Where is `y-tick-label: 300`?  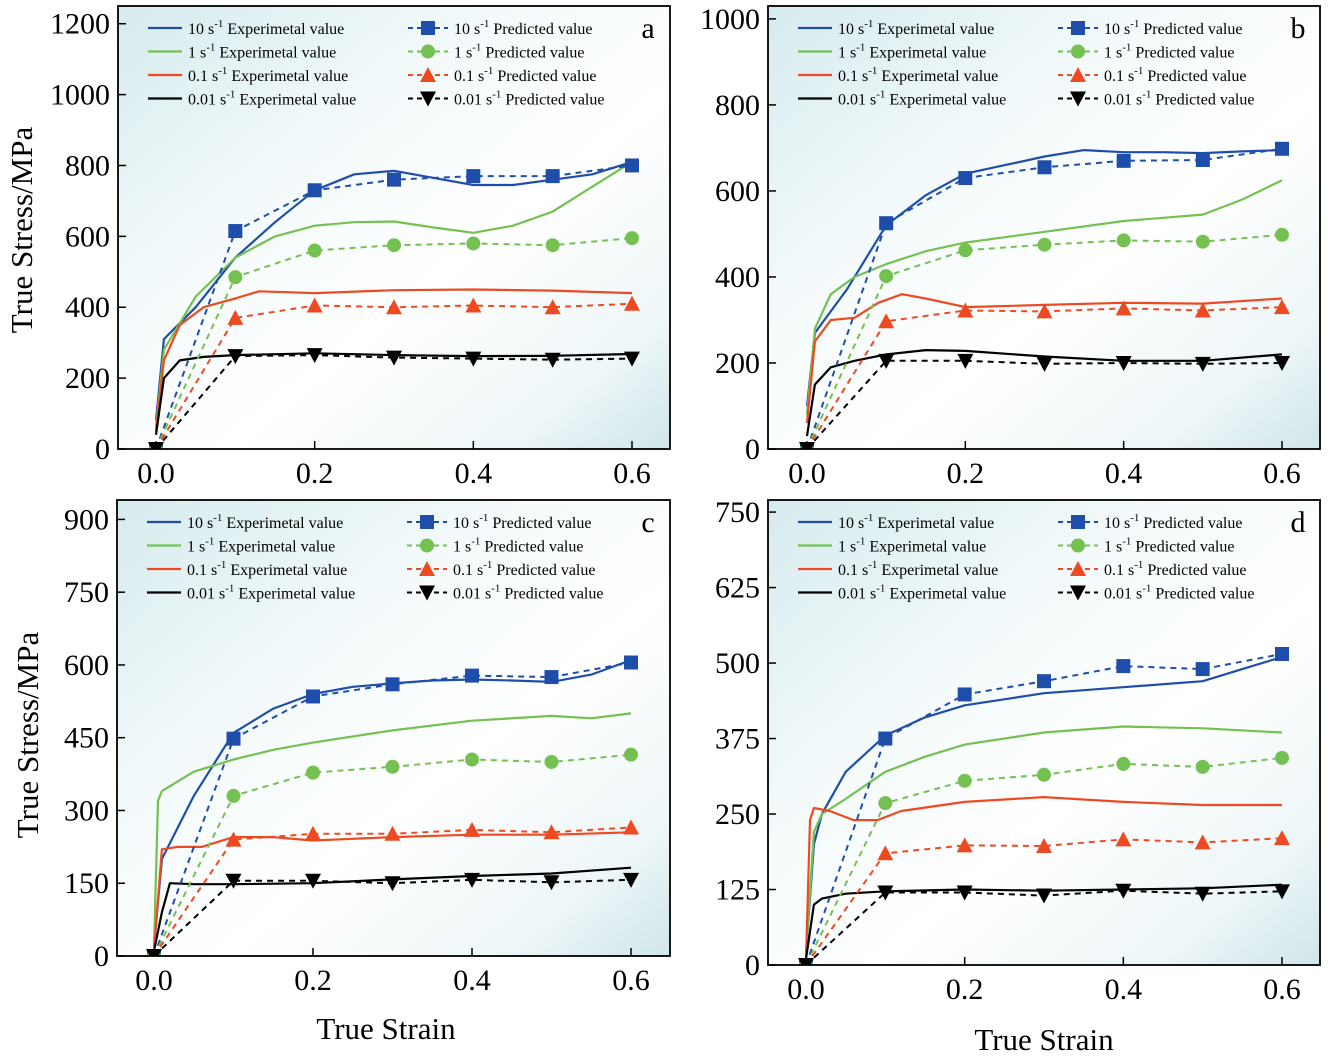 y-tick-label: 300 is located at coordinates (86, 810).